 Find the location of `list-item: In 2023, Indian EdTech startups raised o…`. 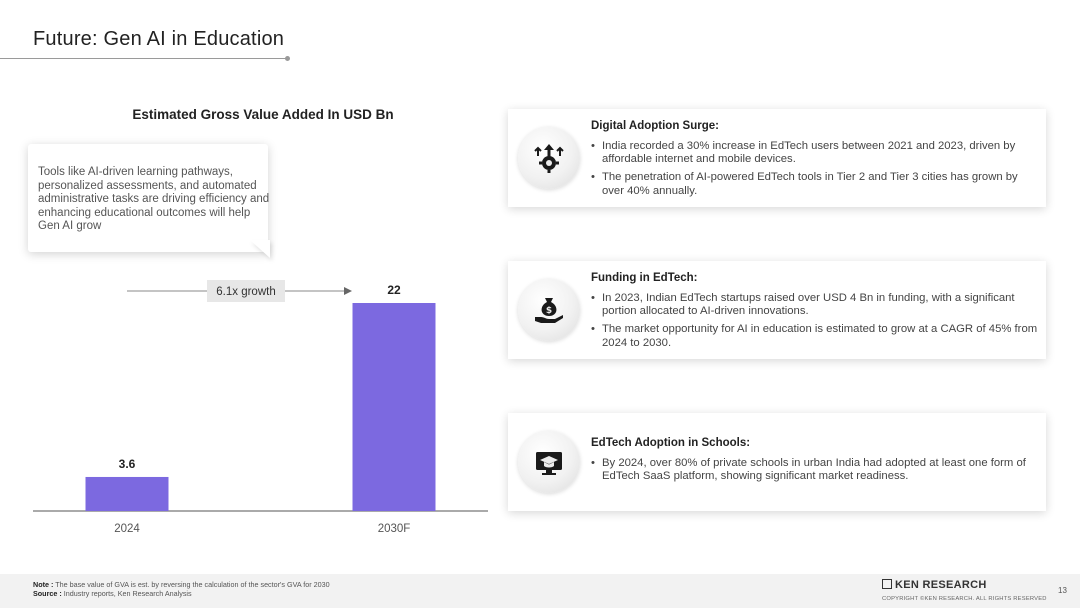

list-item: In 2023, Indian EdTech startups raised o… is located at coordinates (816, 305).